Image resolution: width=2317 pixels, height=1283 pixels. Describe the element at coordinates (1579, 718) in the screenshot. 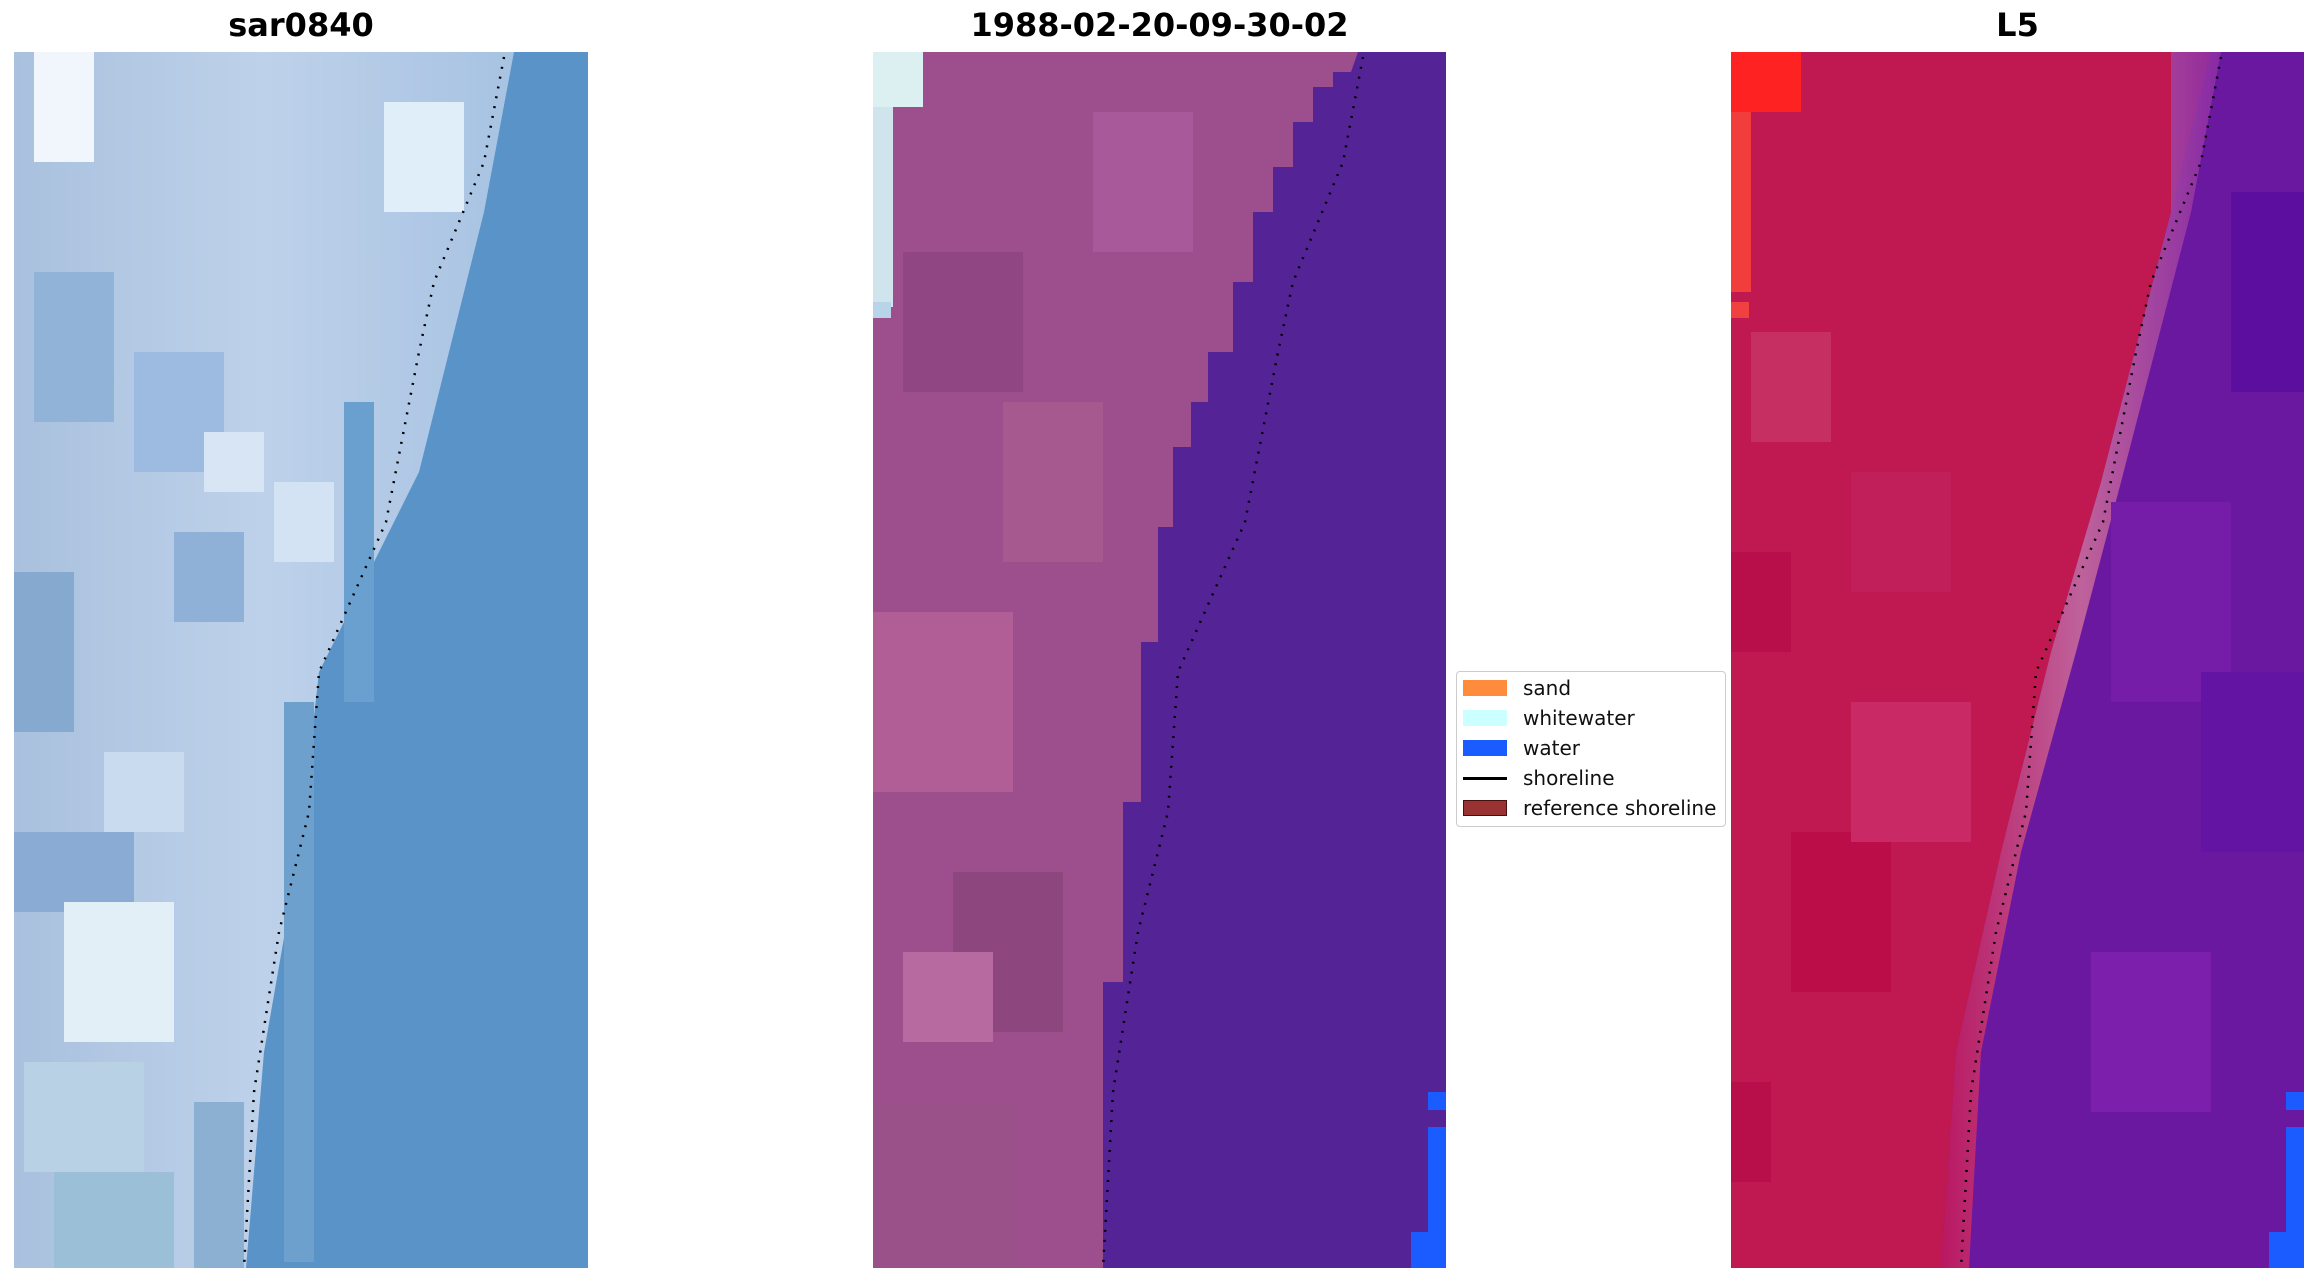

I see `legend-label: whitewater` at that location.